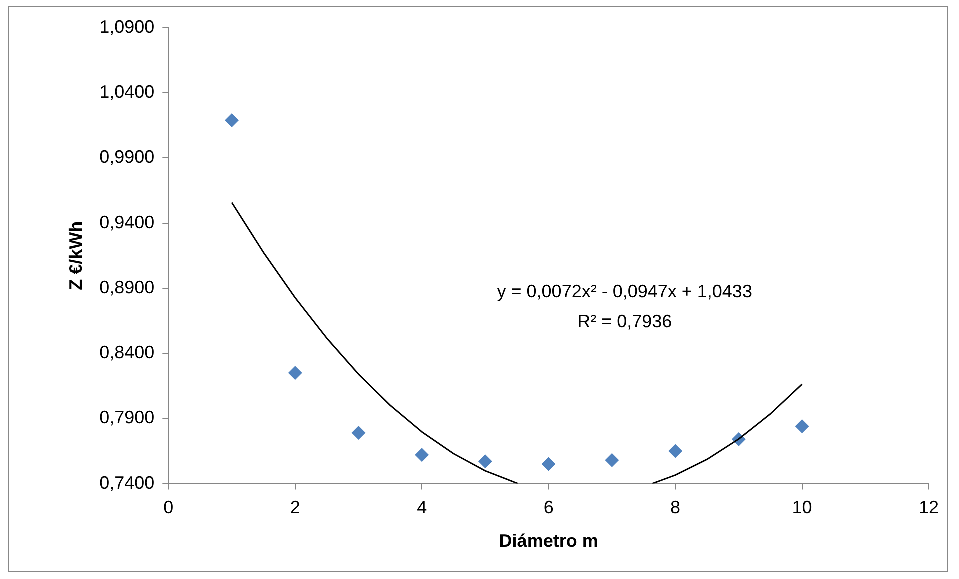  What do you see at coordinates (802, 508) in the screenshot?
I see `x-tick-label: 10` at bounding box center [802, 508].